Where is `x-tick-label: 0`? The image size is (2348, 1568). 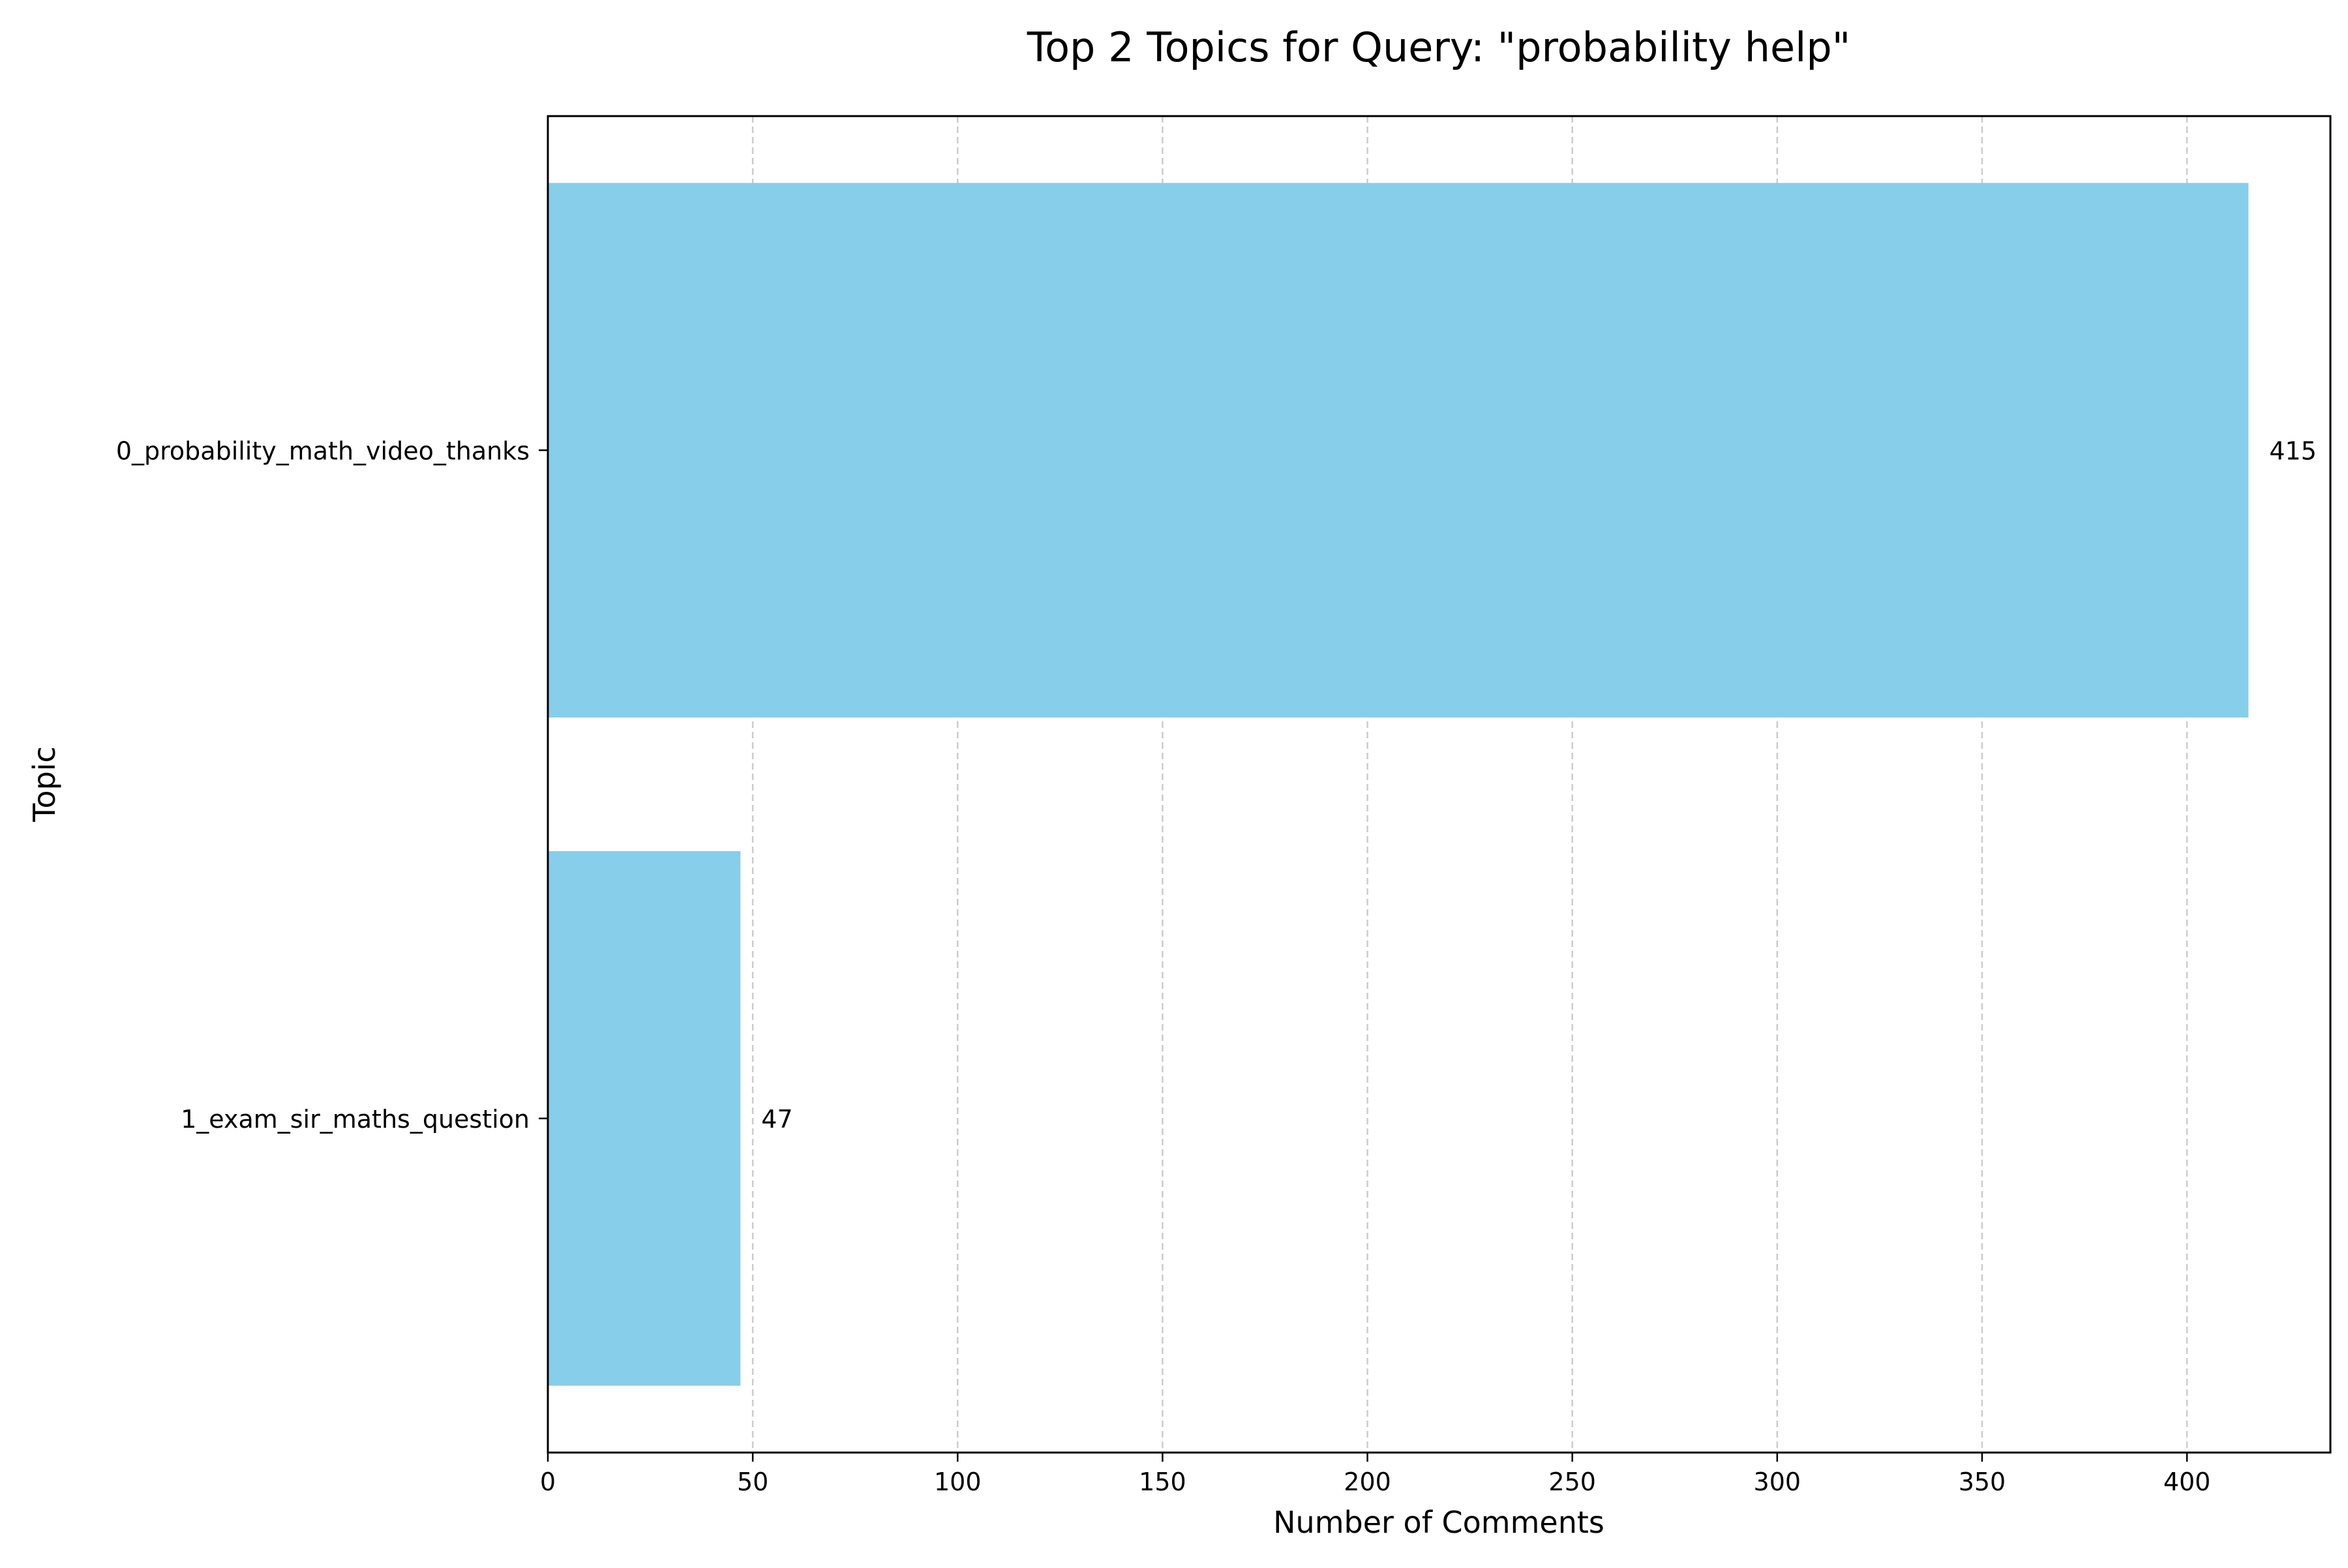 x-tick-label: 0 is located at coordinates (548, 1482).